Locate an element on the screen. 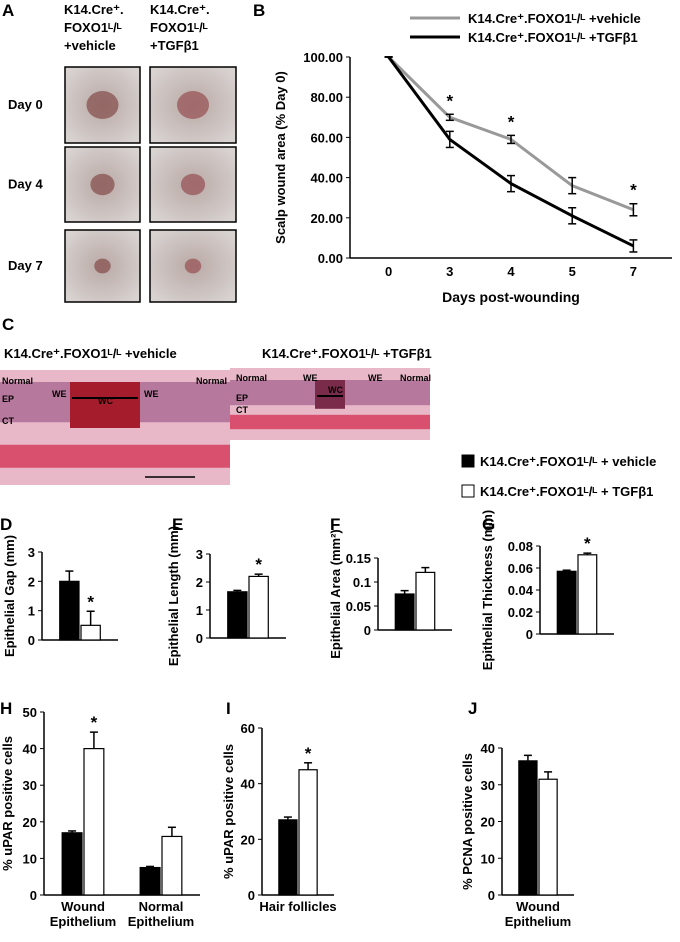  y-axis-label: Epithelial Length (mm) is located at coordinates (173, 596).